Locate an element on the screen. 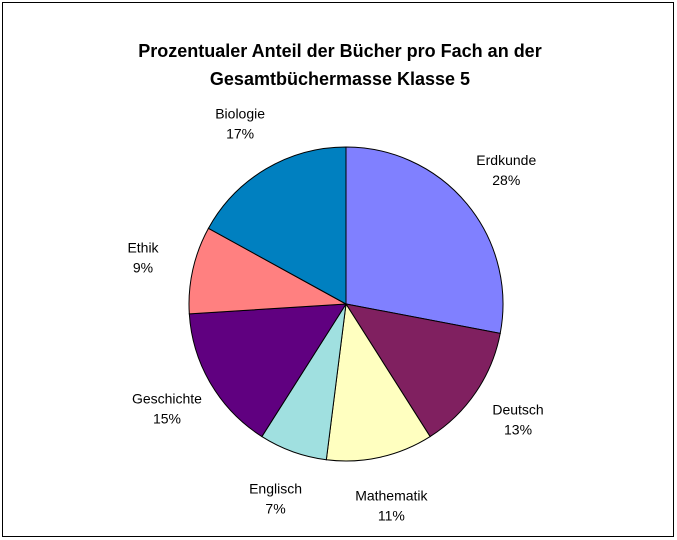  chart-title: Gesamtbüchermasse Klasse 5 is located at coordinates (340, 79).